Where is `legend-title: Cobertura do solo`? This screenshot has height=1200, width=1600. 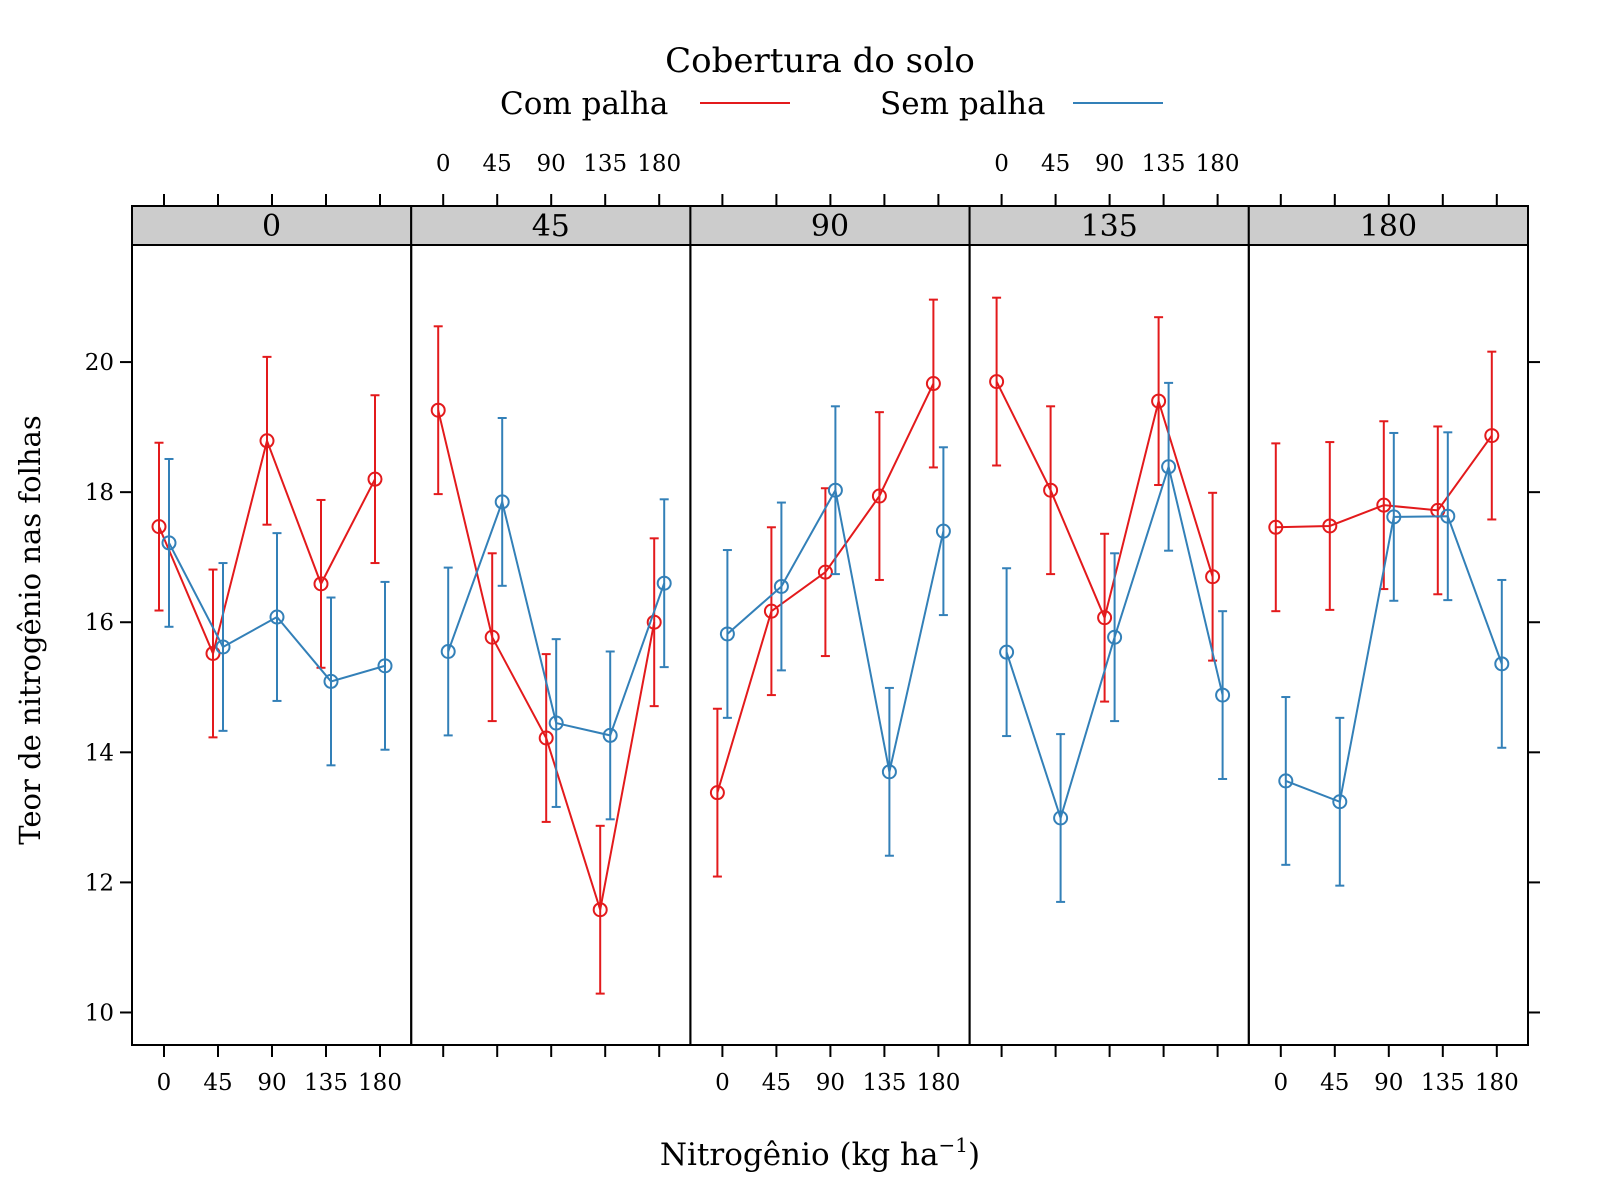
legend-title: Cobertura do solo is located at coordinates (820, 61).